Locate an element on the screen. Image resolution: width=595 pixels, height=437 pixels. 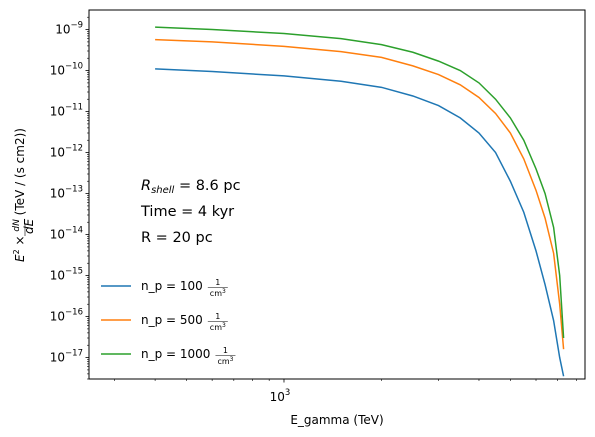
y-tick-label: 10−16 is located at coordinates (66, 316).